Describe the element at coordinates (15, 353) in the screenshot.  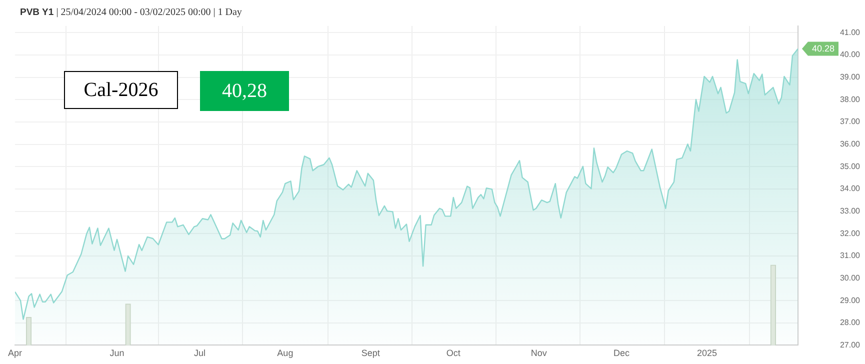
I see `x-tick-label: Apr` at that location.